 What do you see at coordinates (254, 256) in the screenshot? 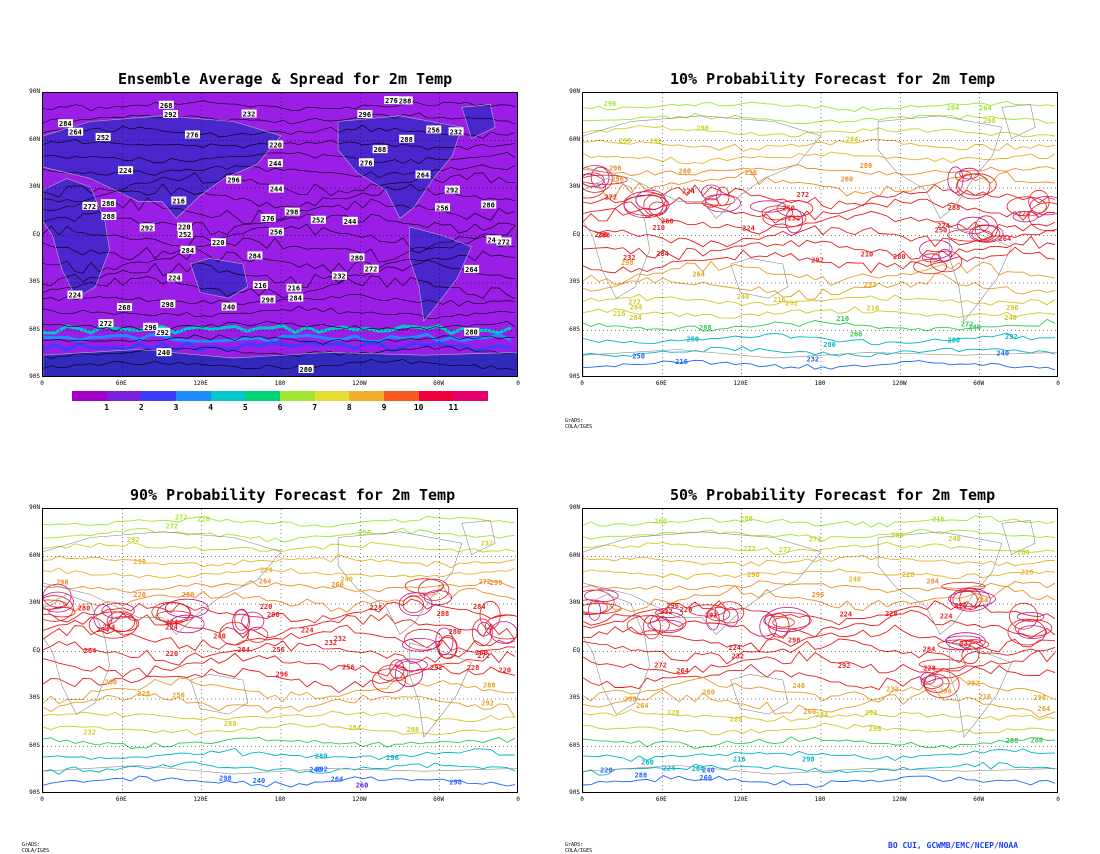
I see `contour-label: 284` at bounding box center [254, 256].